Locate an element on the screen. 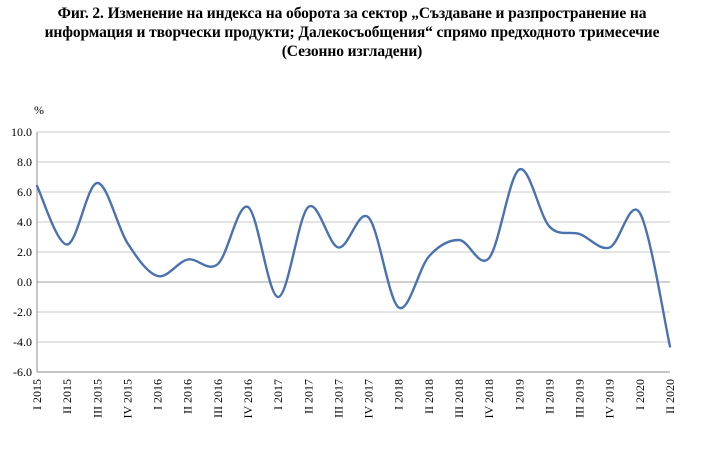  y-tick-label: 4.0 is located at coordinates (24, 222).